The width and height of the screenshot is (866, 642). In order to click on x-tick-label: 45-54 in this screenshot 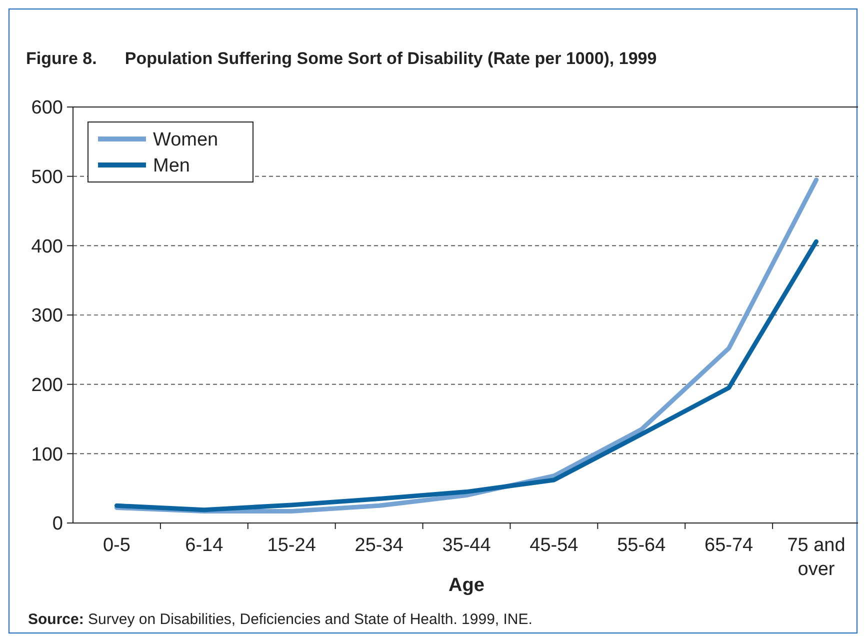, I will do `click(554, 545)`.